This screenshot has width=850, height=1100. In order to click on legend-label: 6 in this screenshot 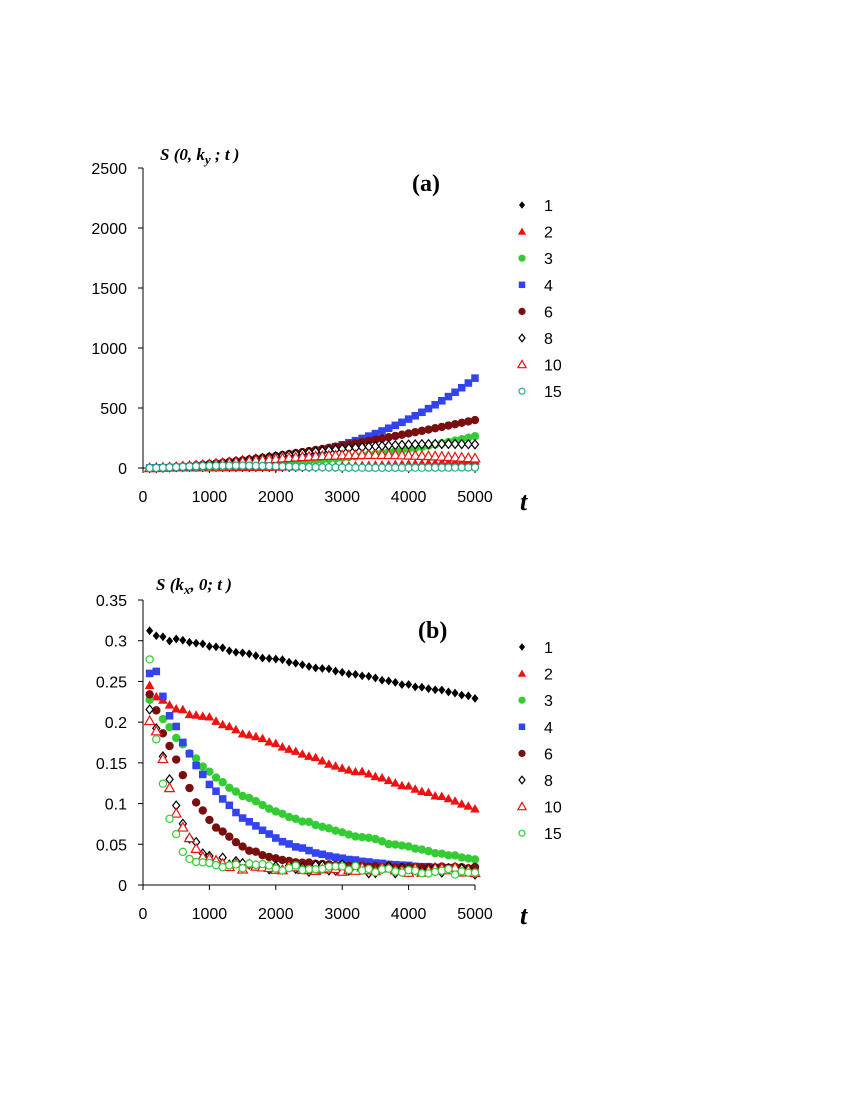, I will do `click(548, 312)`.